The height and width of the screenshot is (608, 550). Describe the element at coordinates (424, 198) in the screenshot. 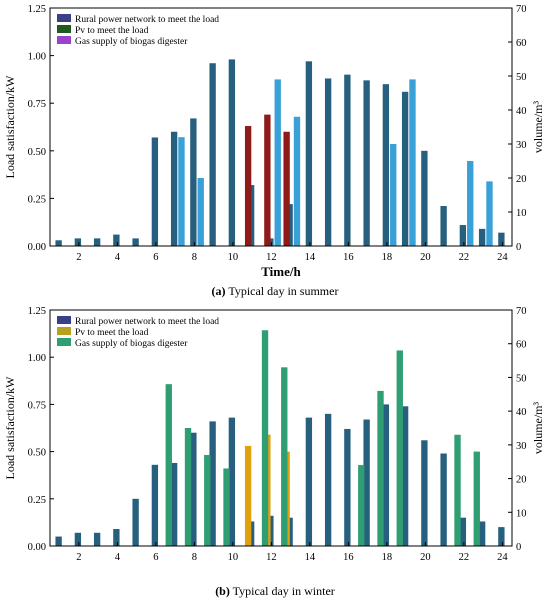

I see `bar-rural-summer-h20` at that location.